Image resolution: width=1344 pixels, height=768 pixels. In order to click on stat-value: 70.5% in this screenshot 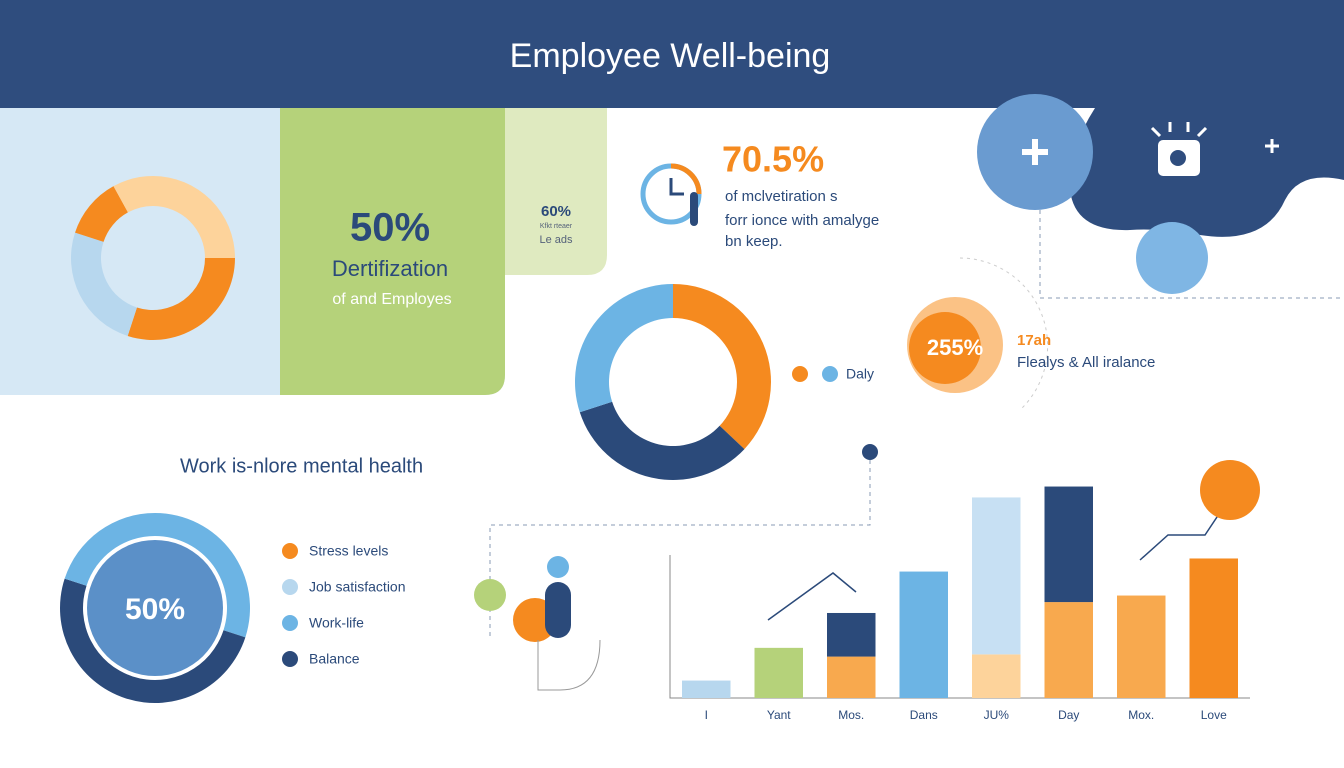, I will do `click(773, 159)`.